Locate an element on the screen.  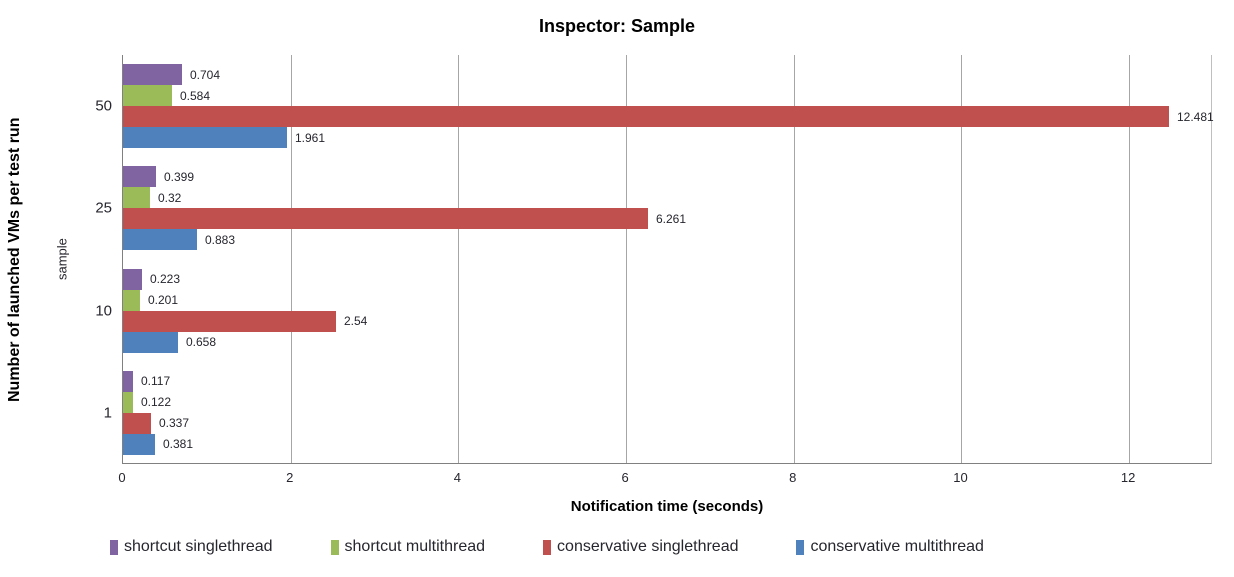
y-axis-secondary-title: sample is located at coordinates (62, 259).